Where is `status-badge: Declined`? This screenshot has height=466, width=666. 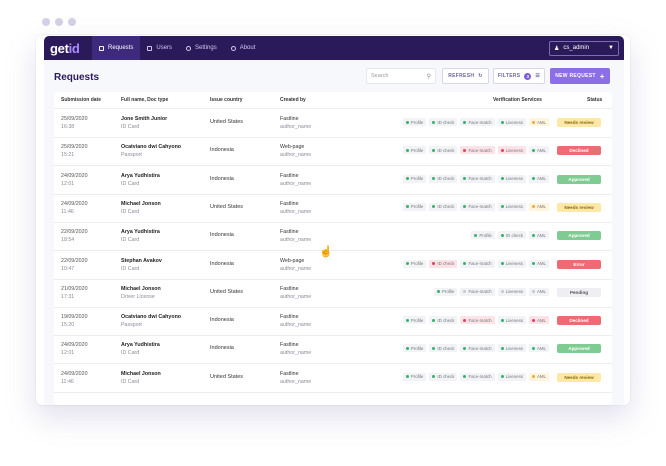
status-badge: Declined is located at coordinates (579, 151).